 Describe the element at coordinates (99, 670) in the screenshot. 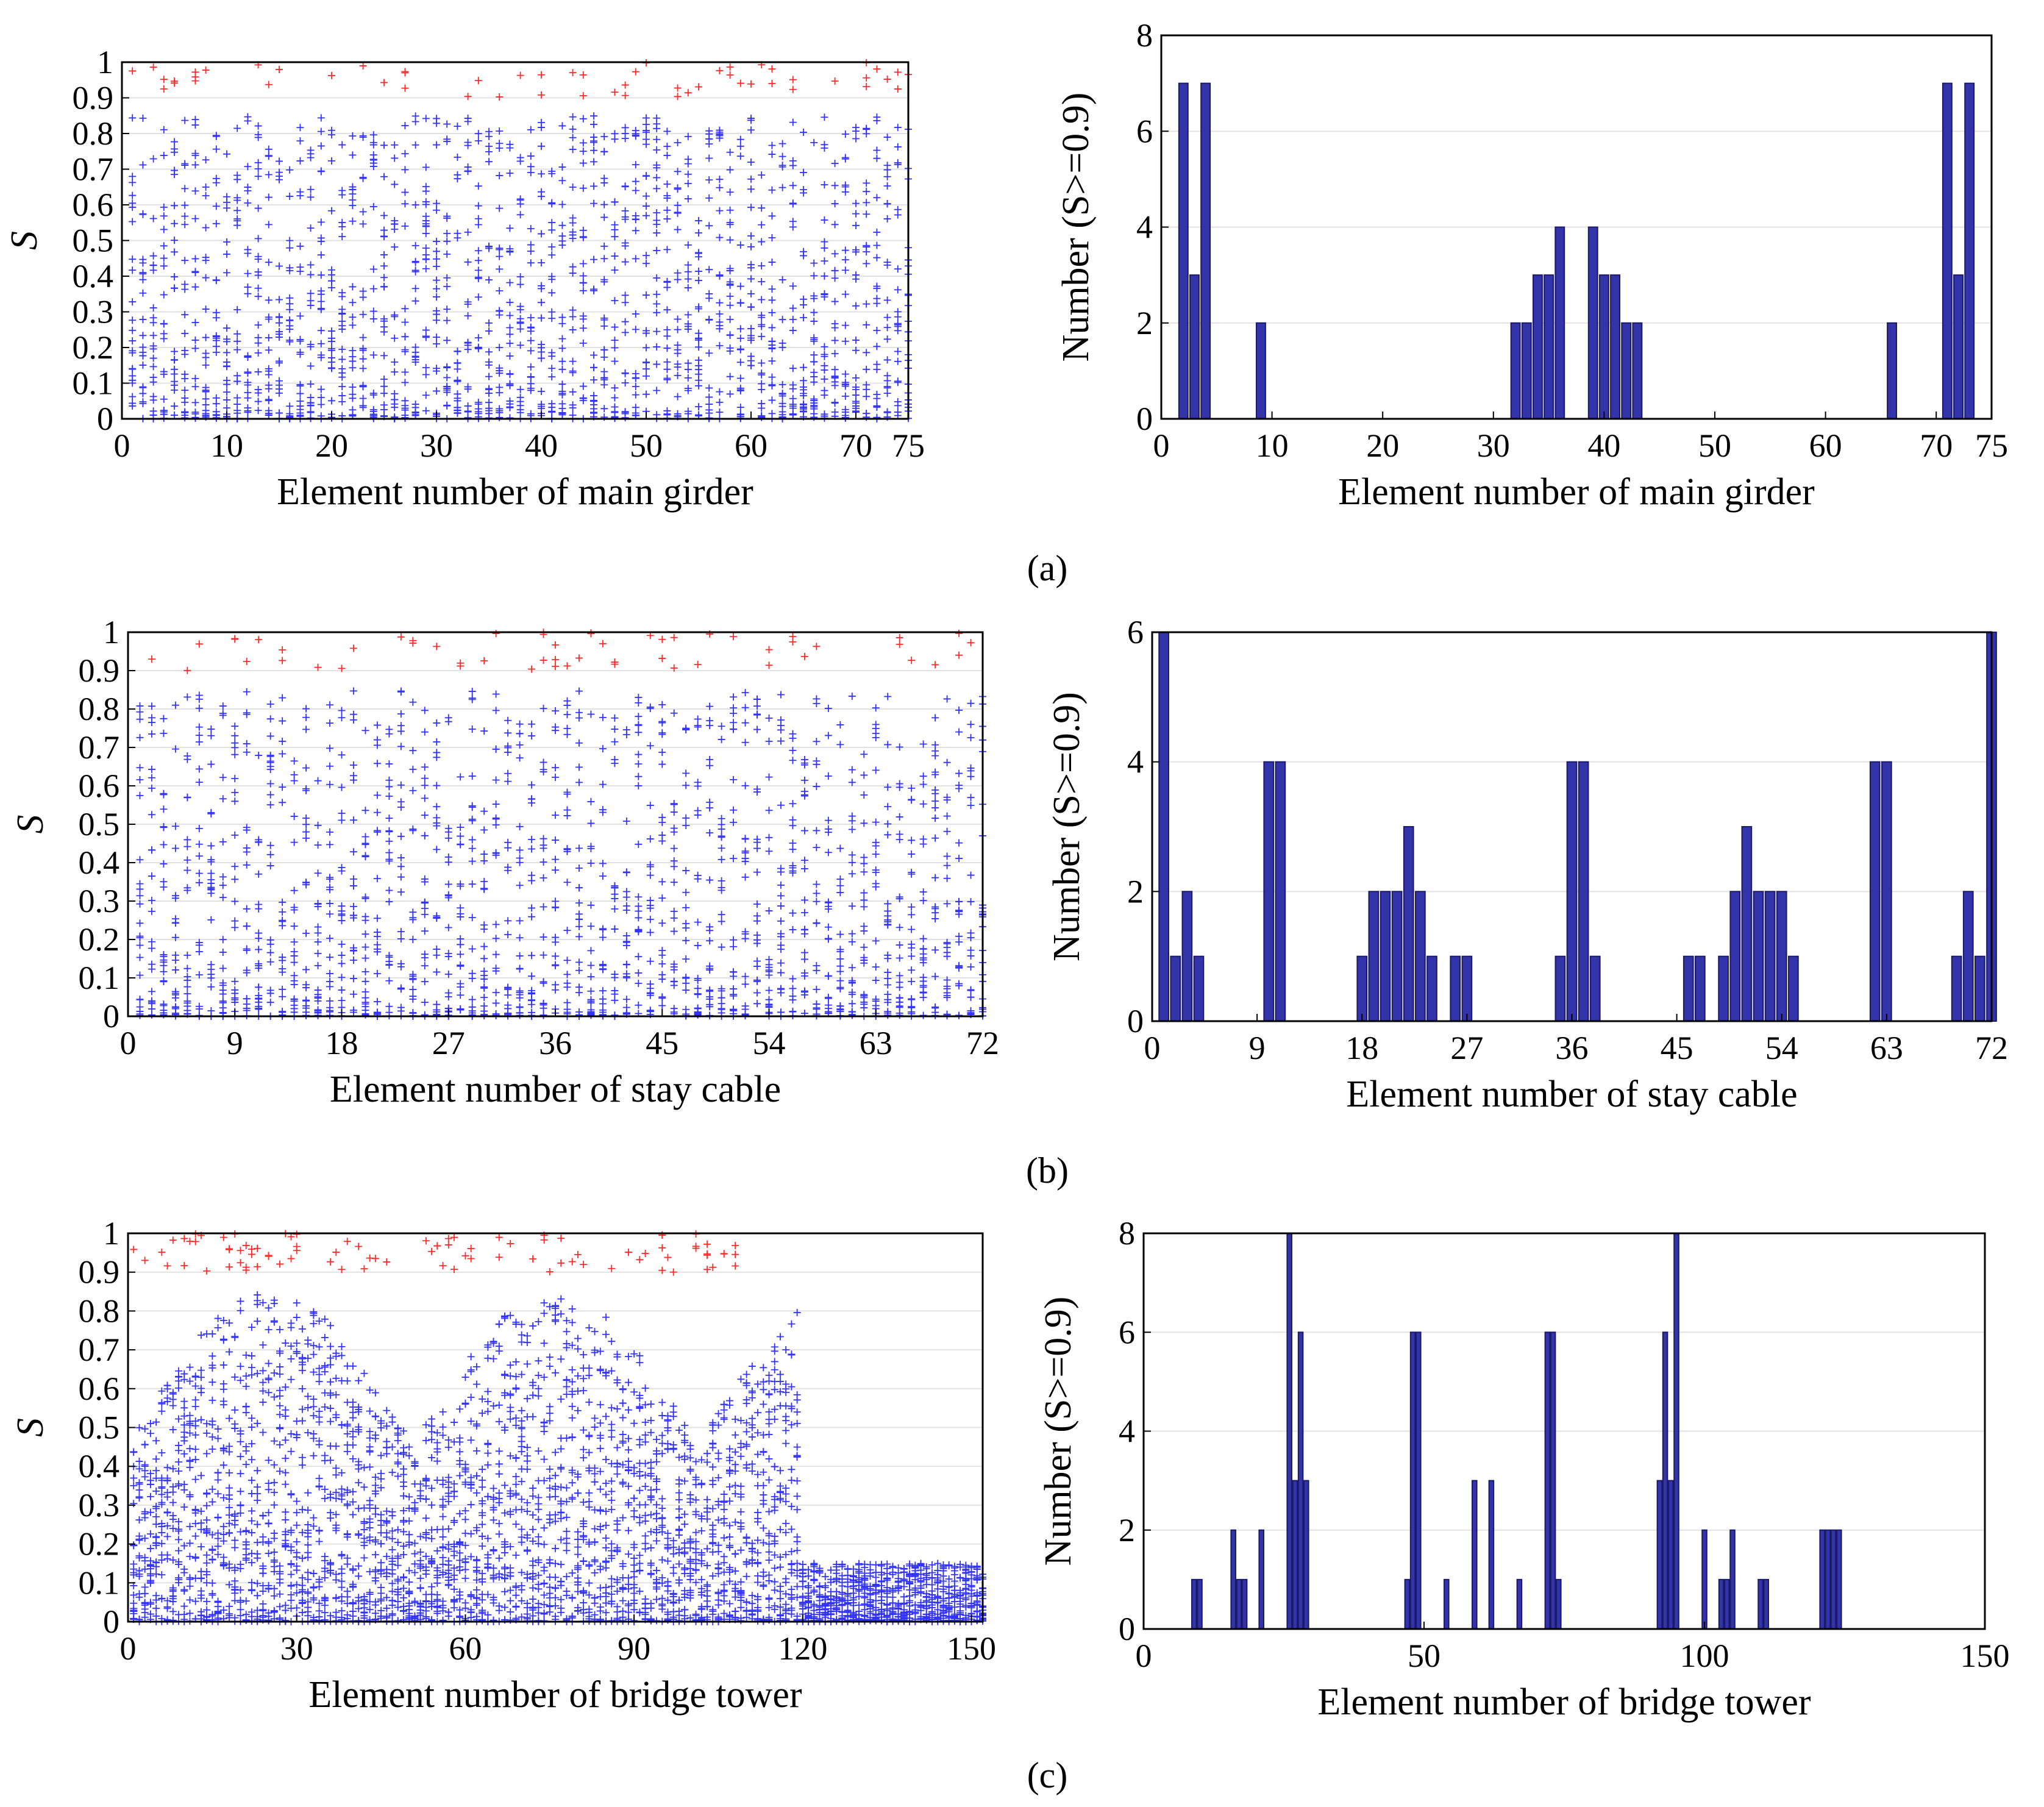

I see `y-tick-label: 0.9` at that location.